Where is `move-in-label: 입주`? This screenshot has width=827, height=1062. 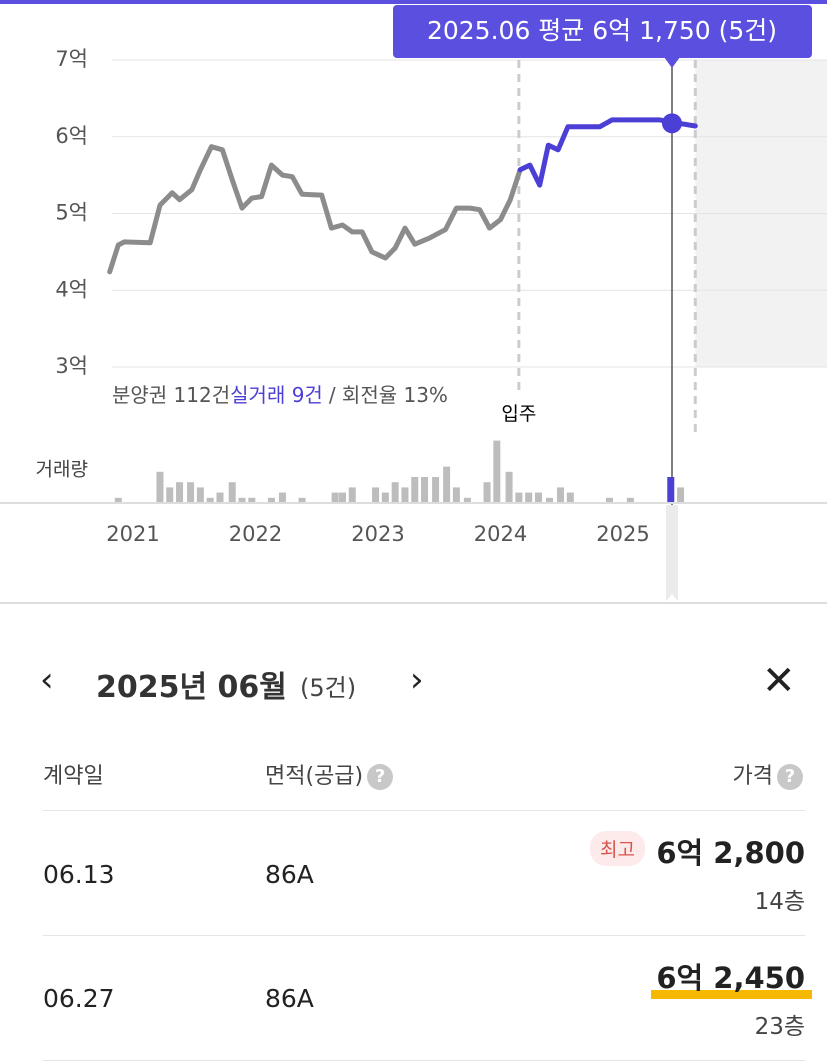 move-in-label: 입주 is located at coordinates (518, 414).